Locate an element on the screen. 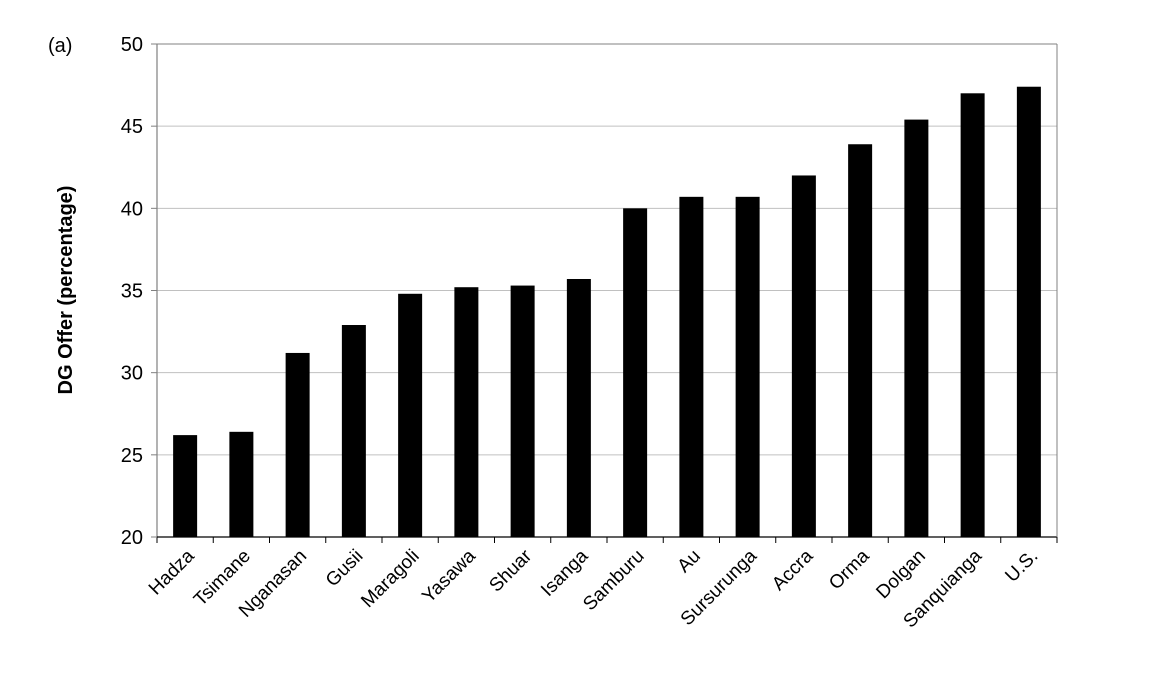 The width and height of the screenshot is (1159, 674). x-category-label-orma: Orma is located at coordinates (849, 569).